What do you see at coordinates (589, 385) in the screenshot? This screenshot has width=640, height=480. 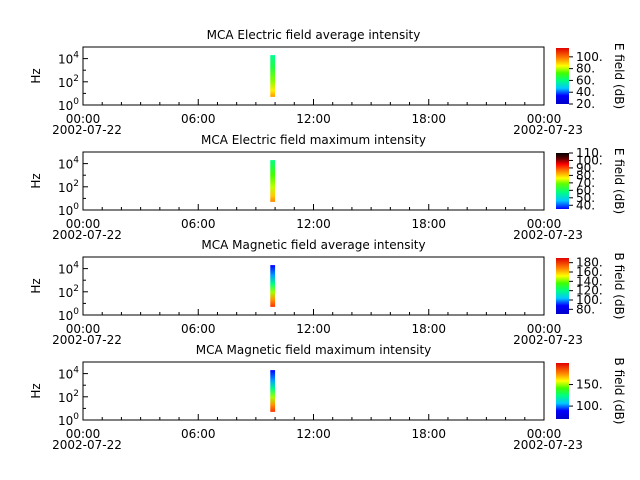 I see `colorbar-tick-label: 150.` at bounding box center [589, 385].